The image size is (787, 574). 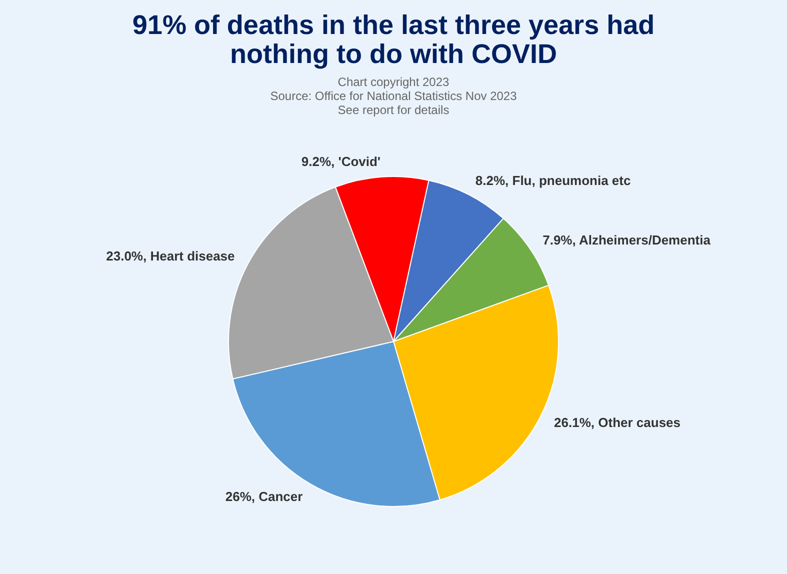 What do you see at coordinates (393, 39) in the screenshot?
I see `chart-title: 91% of deaths in the last three years had nothing to do with COVID` at bounding box center [393, 39].